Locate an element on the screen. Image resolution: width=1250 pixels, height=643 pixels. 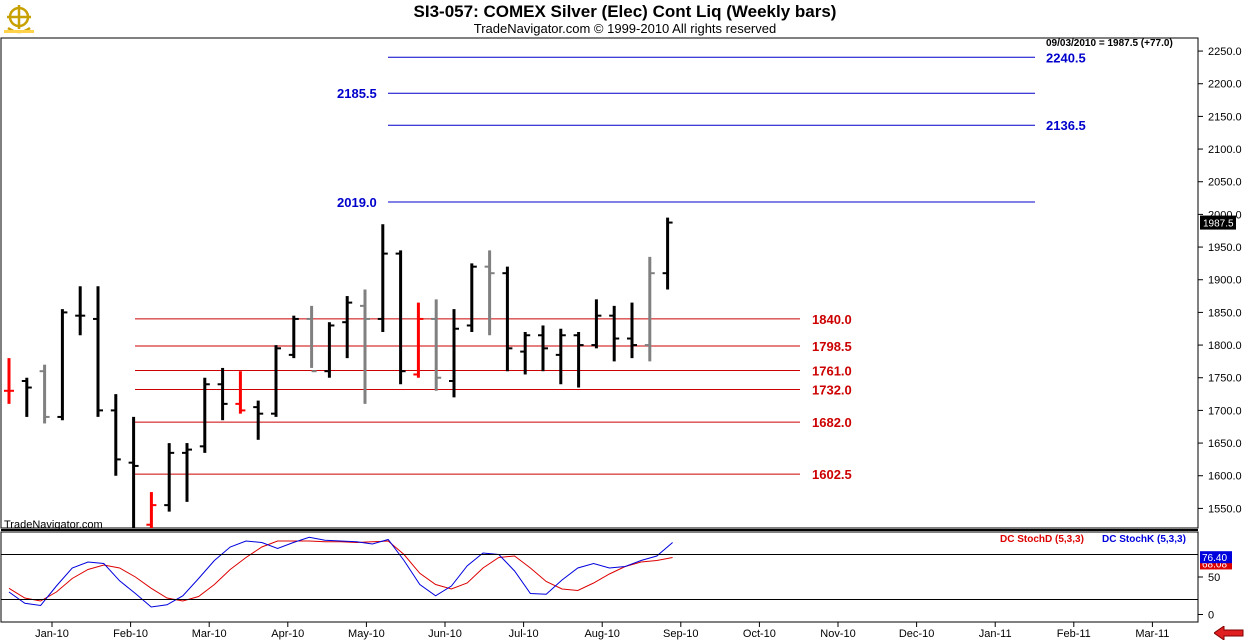
date-tick-label: Jul-10 is located at coordinates (524, 634).